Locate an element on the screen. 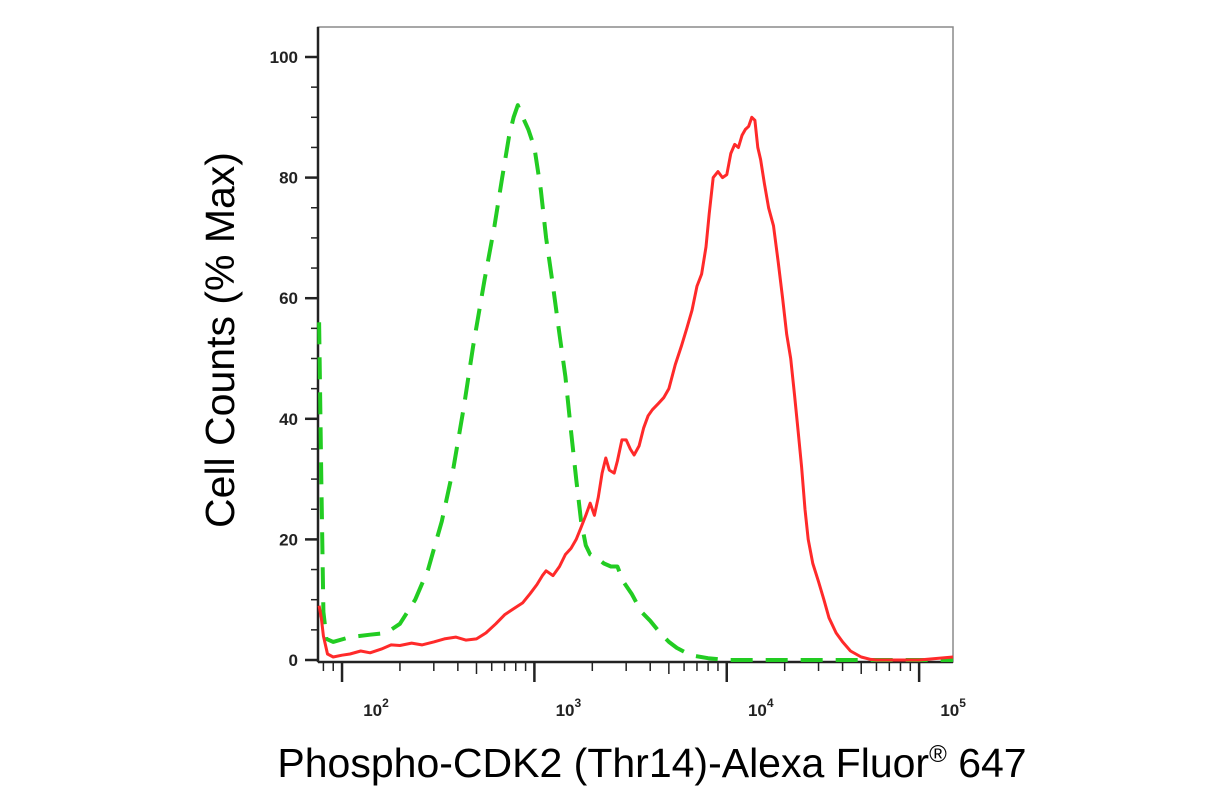  y-tick-label: 100 is located at coordinates (284, 57).